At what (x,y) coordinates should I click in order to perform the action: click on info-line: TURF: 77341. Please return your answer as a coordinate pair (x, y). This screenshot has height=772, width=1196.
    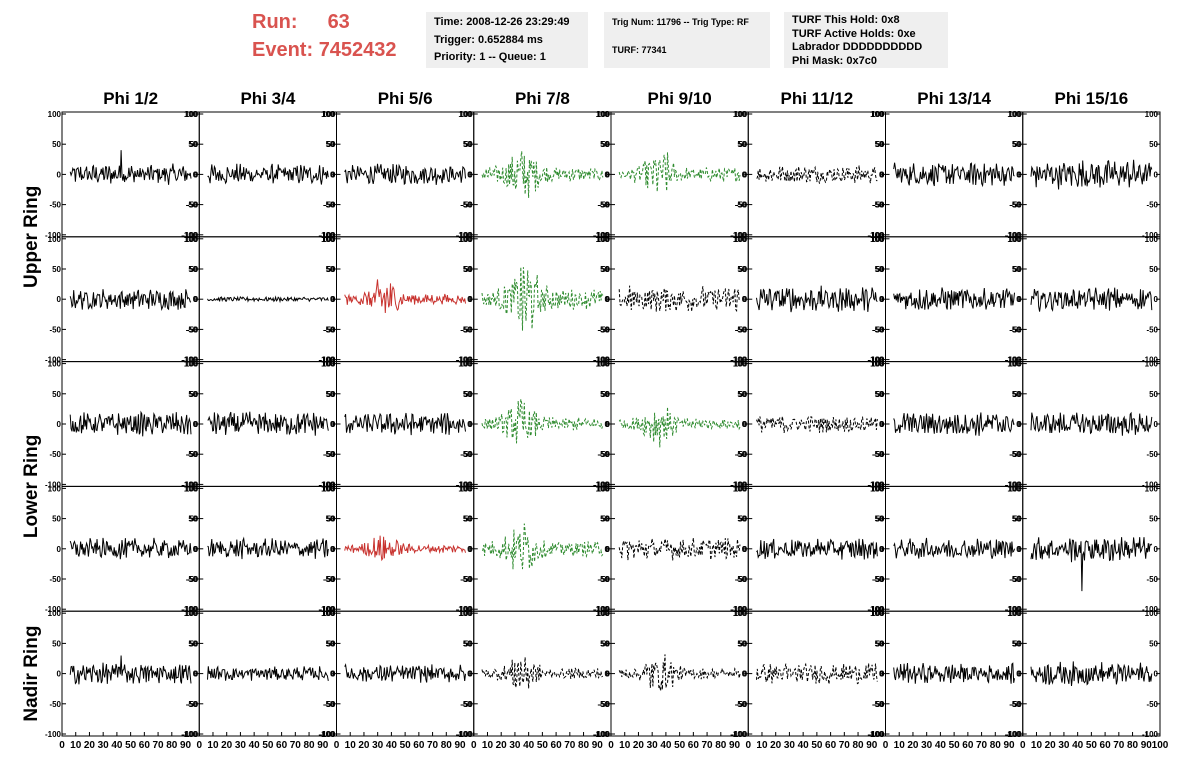
    Looking at the image, I should click on (639, 50).